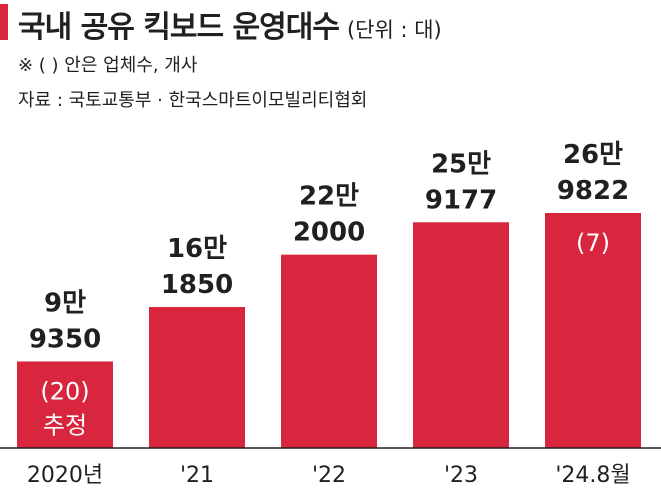 The height and width of the screenshot is (491, 661). What do you see at coordinates (593, 243) in the screenshot?
I see `inbar-label-4-0: (7)` at bounding box center [593, 243].